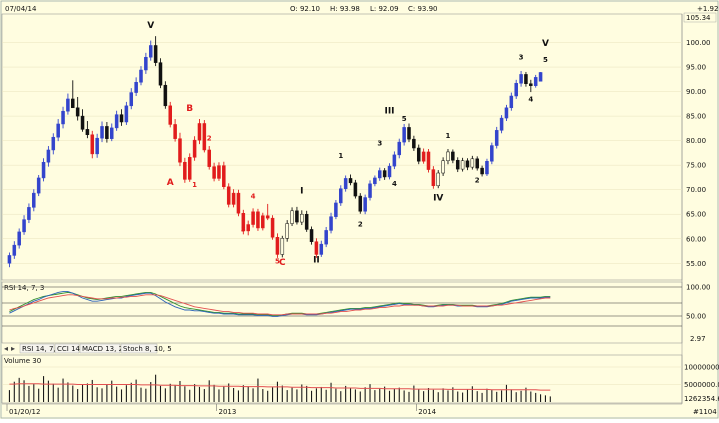 This screenshot has height=423, width=719. Describe the element at coordinates (700, 17) in the screenshot. I see `last-price-box` at that location.